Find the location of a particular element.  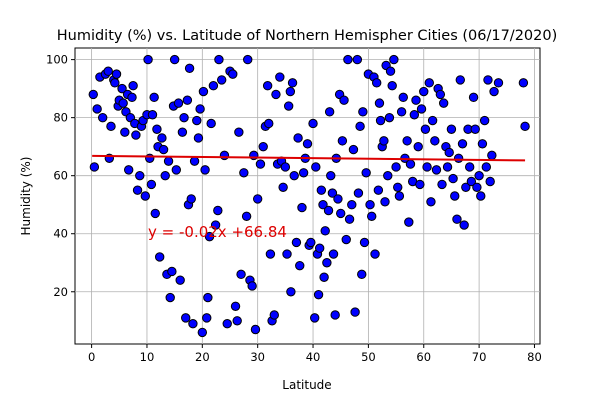

x-tick-label: 70 is located at coordinates (479, 357).